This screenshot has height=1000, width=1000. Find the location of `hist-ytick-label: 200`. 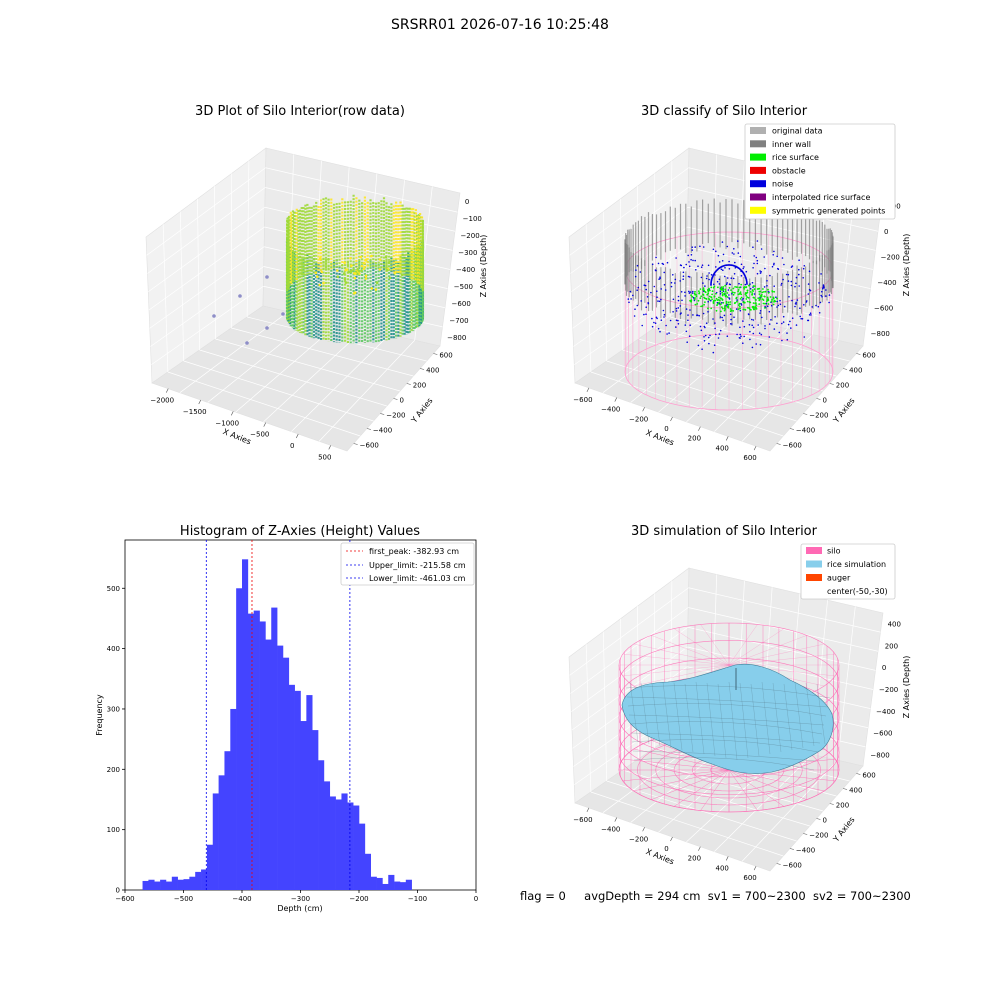

hist-ytick-label: 200 is located at coordinates (113, 770).